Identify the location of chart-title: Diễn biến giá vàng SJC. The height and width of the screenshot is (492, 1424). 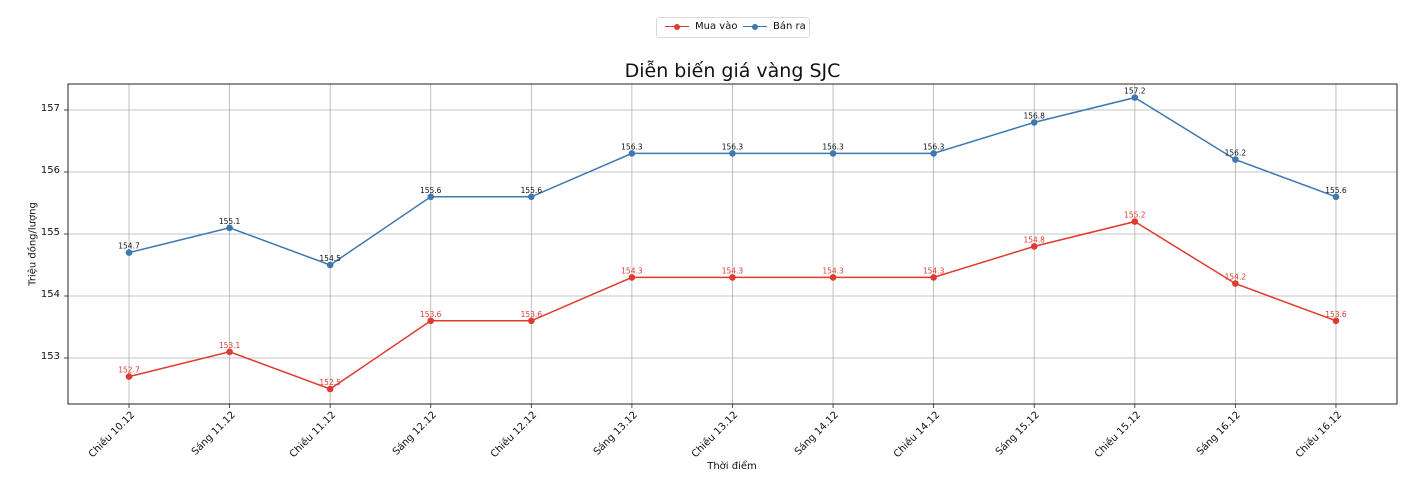
(732, 71).